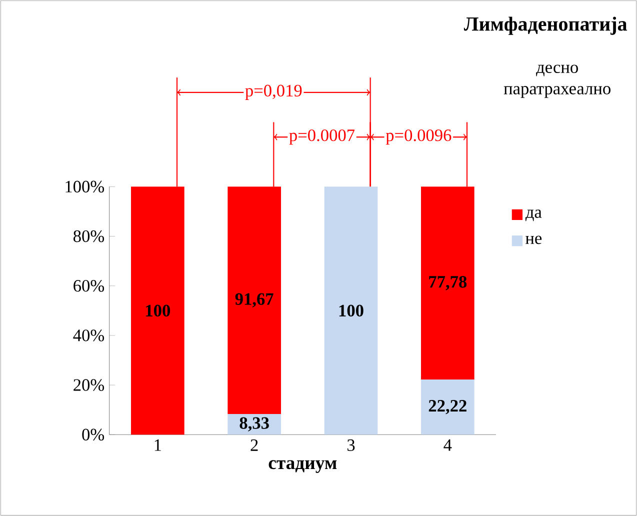 The height and width of the screenshot is (516, 637). Describe the element at coordinates (448, 445) in the screenshot. I see `x-tick-label: 4` at that location.